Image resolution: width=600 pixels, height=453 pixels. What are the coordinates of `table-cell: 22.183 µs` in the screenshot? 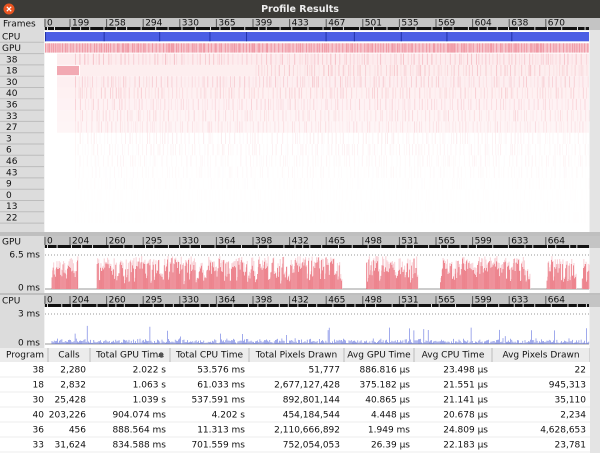 It's located at (465, 446).